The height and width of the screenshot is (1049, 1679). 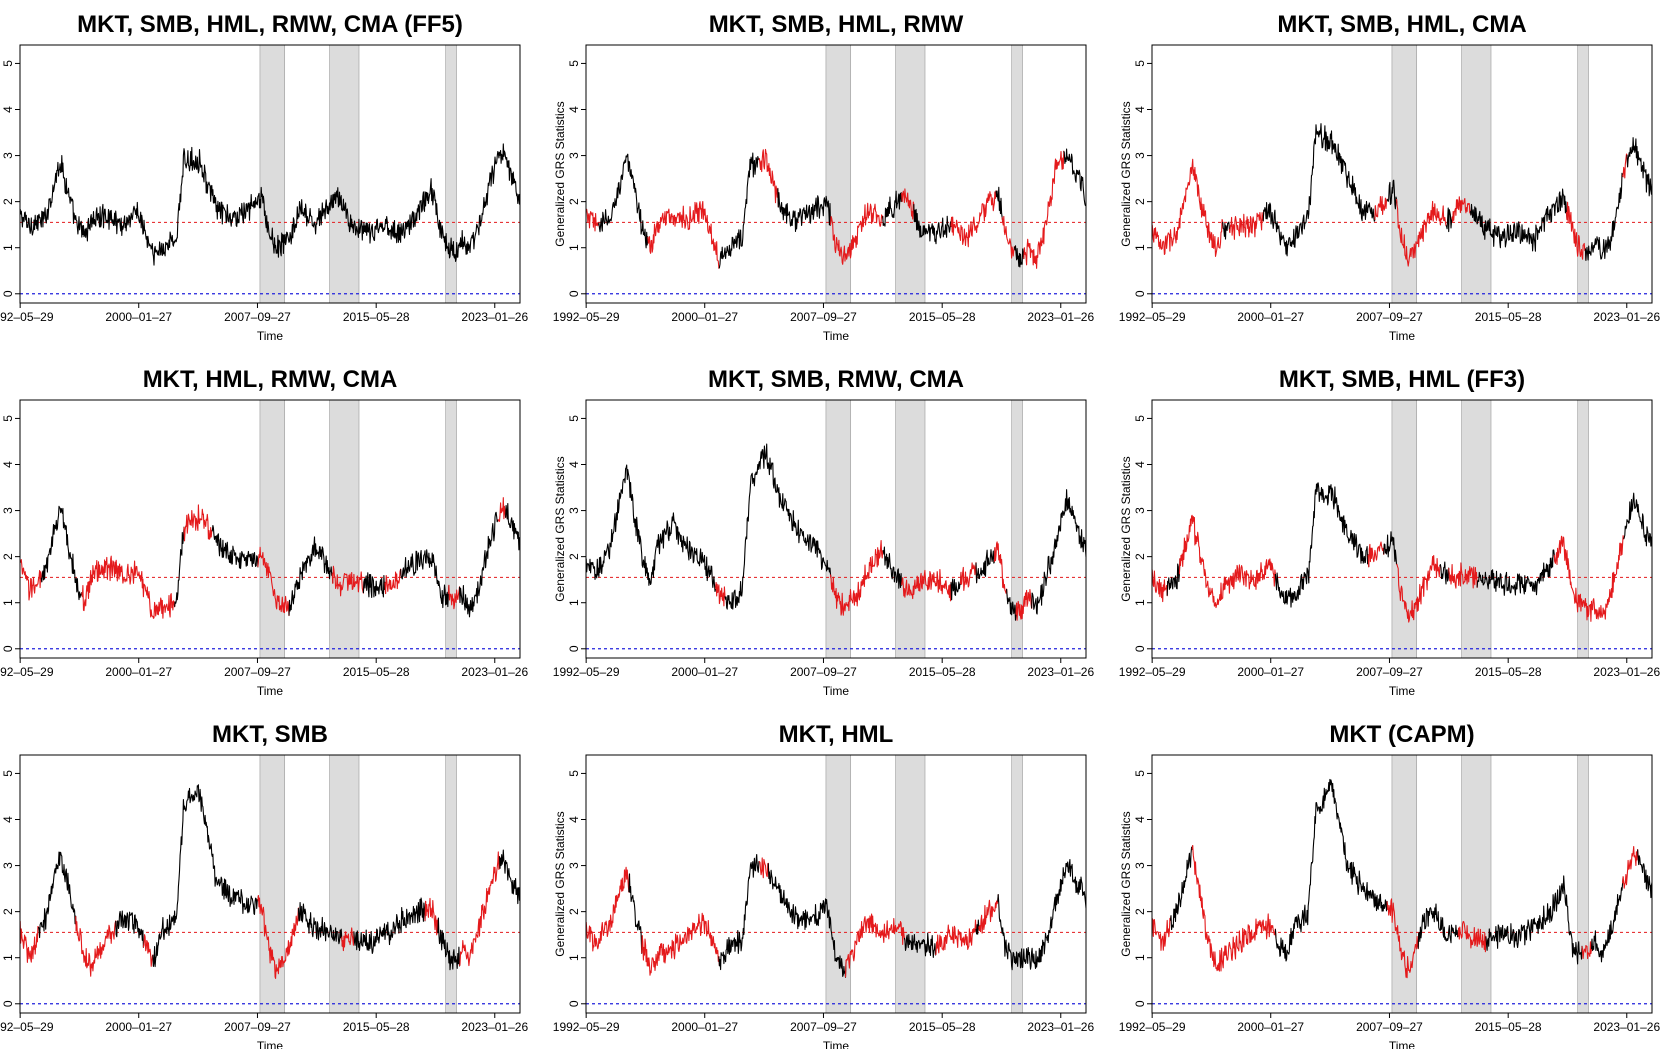 I want to click on chart-title: MKT, SMB, RMW, CMA, so click(x=836, y=379).